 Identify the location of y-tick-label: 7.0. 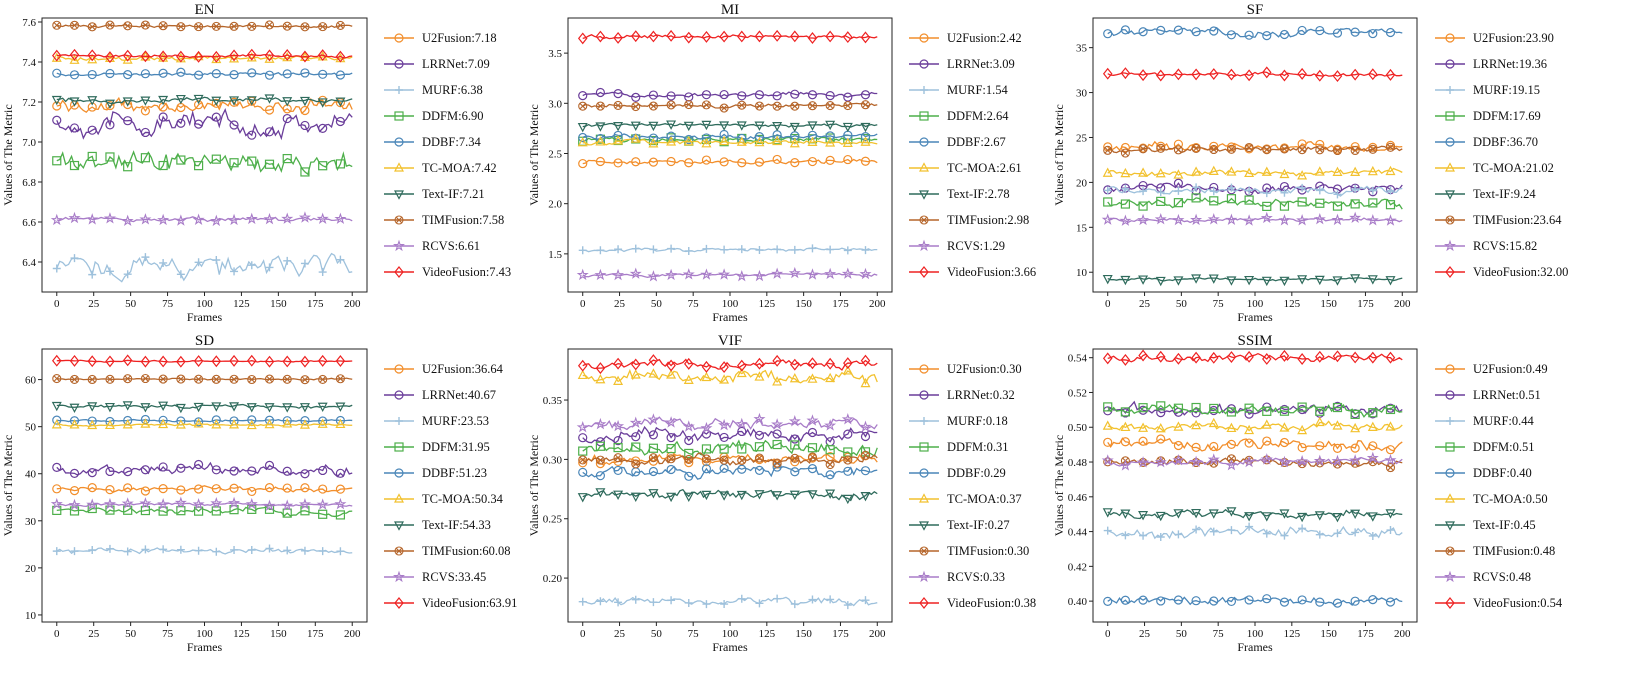
(29, 143).